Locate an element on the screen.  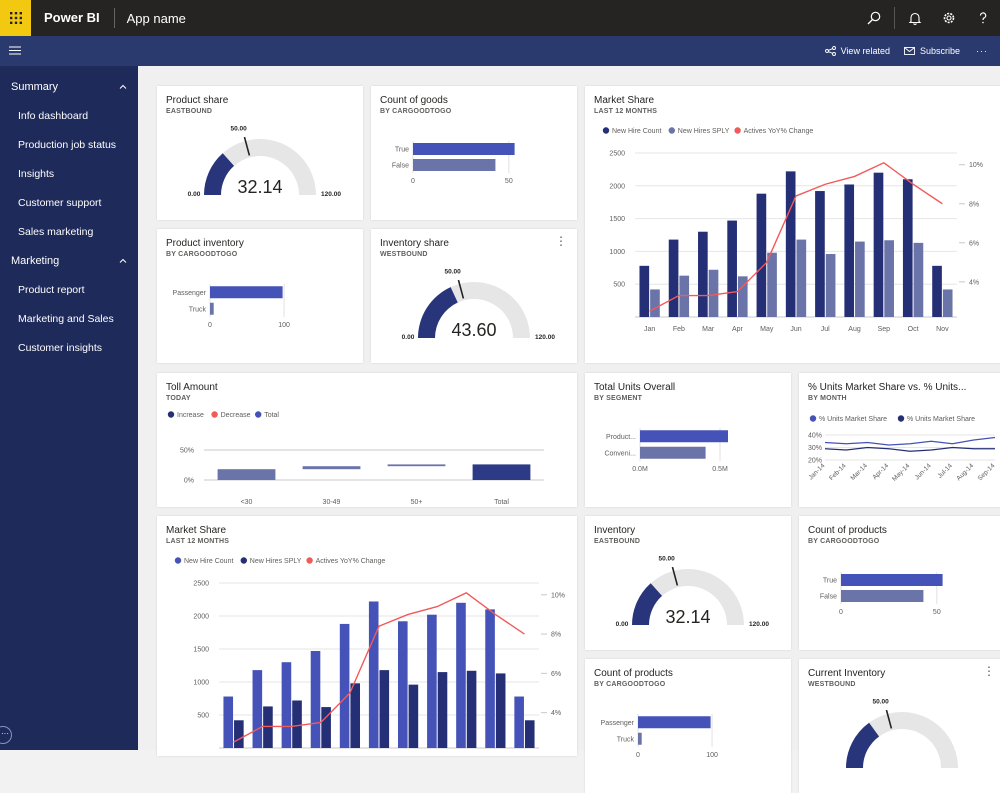
sidebar-item-customer-insights: Customer insights is located at coordinates (60, 347).